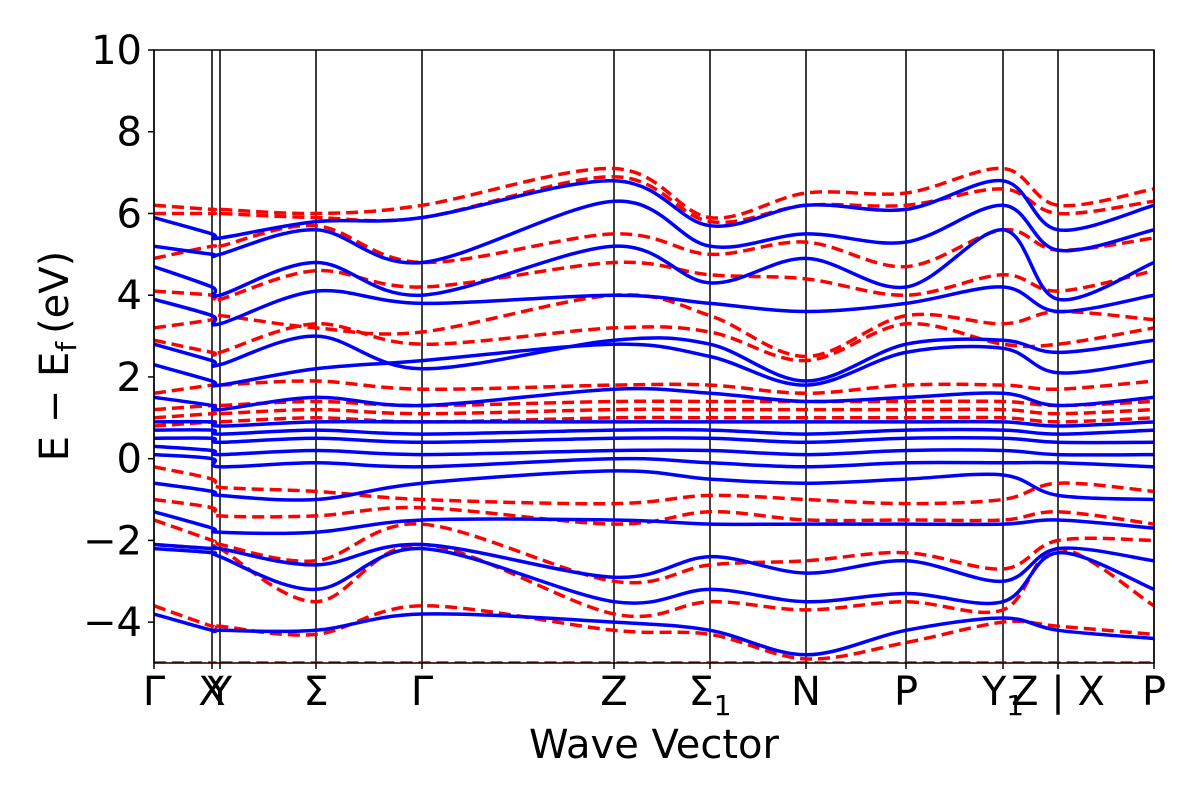 This screenshot has height=800, width=1200. I want to click on x-tick-label: Y, so click(220, 692).